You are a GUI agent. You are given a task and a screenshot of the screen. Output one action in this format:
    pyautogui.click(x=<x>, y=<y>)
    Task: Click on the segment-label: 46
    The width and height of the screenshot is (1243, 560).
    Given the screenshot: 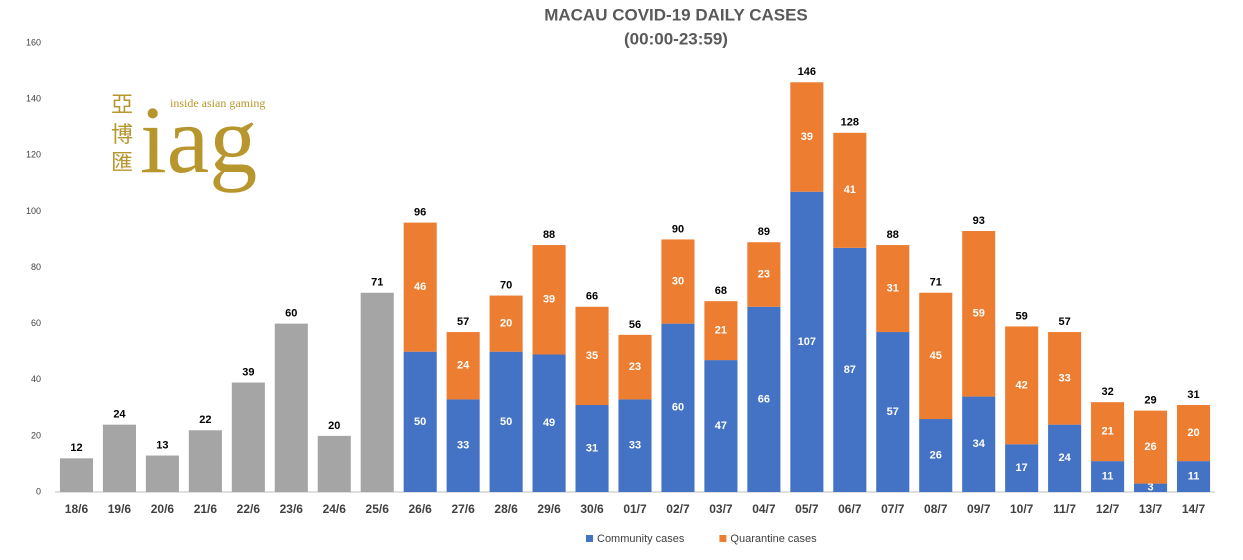 What is the action you would take?
    pyautogui.click(x=420, y=287)
    